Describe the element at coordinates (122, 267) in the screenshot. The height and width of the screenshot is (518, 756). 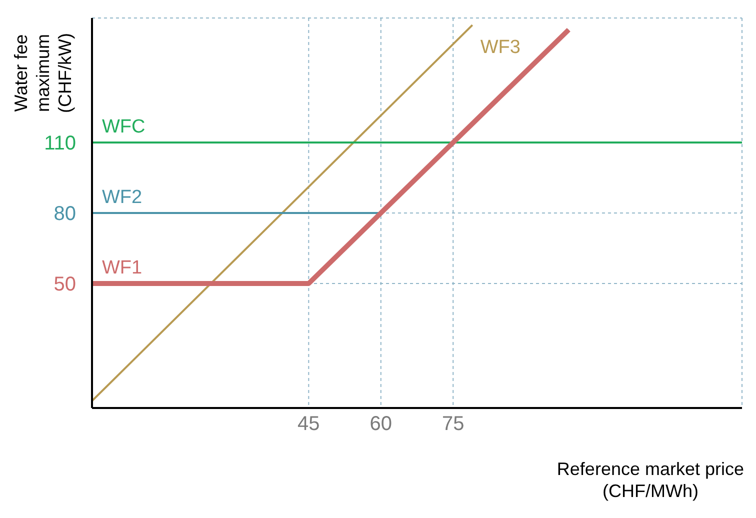
I see `series-label: WF1` at that location.